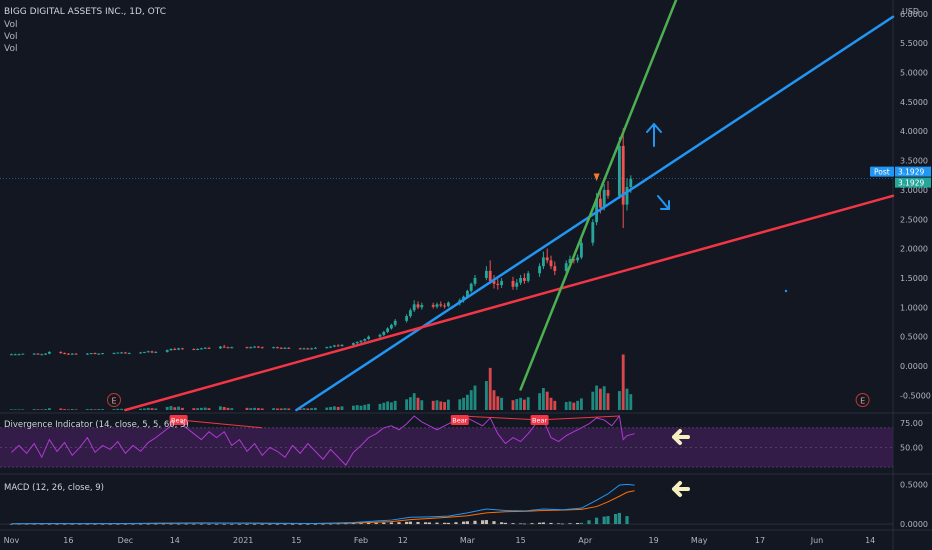  What do you see at coordinates (539, 420) in the screenshot?
I see `bear-tag` at bounding box center [539, 420].